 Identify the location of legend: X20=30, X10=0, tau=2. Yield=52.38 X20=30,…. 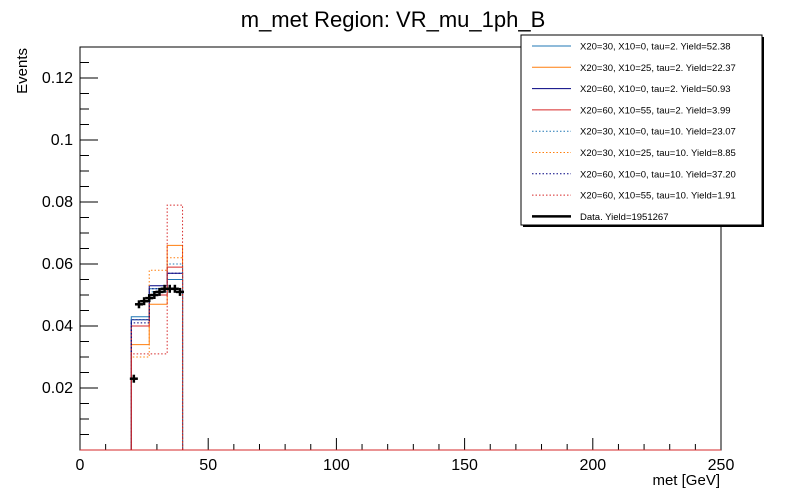
(642, 130).